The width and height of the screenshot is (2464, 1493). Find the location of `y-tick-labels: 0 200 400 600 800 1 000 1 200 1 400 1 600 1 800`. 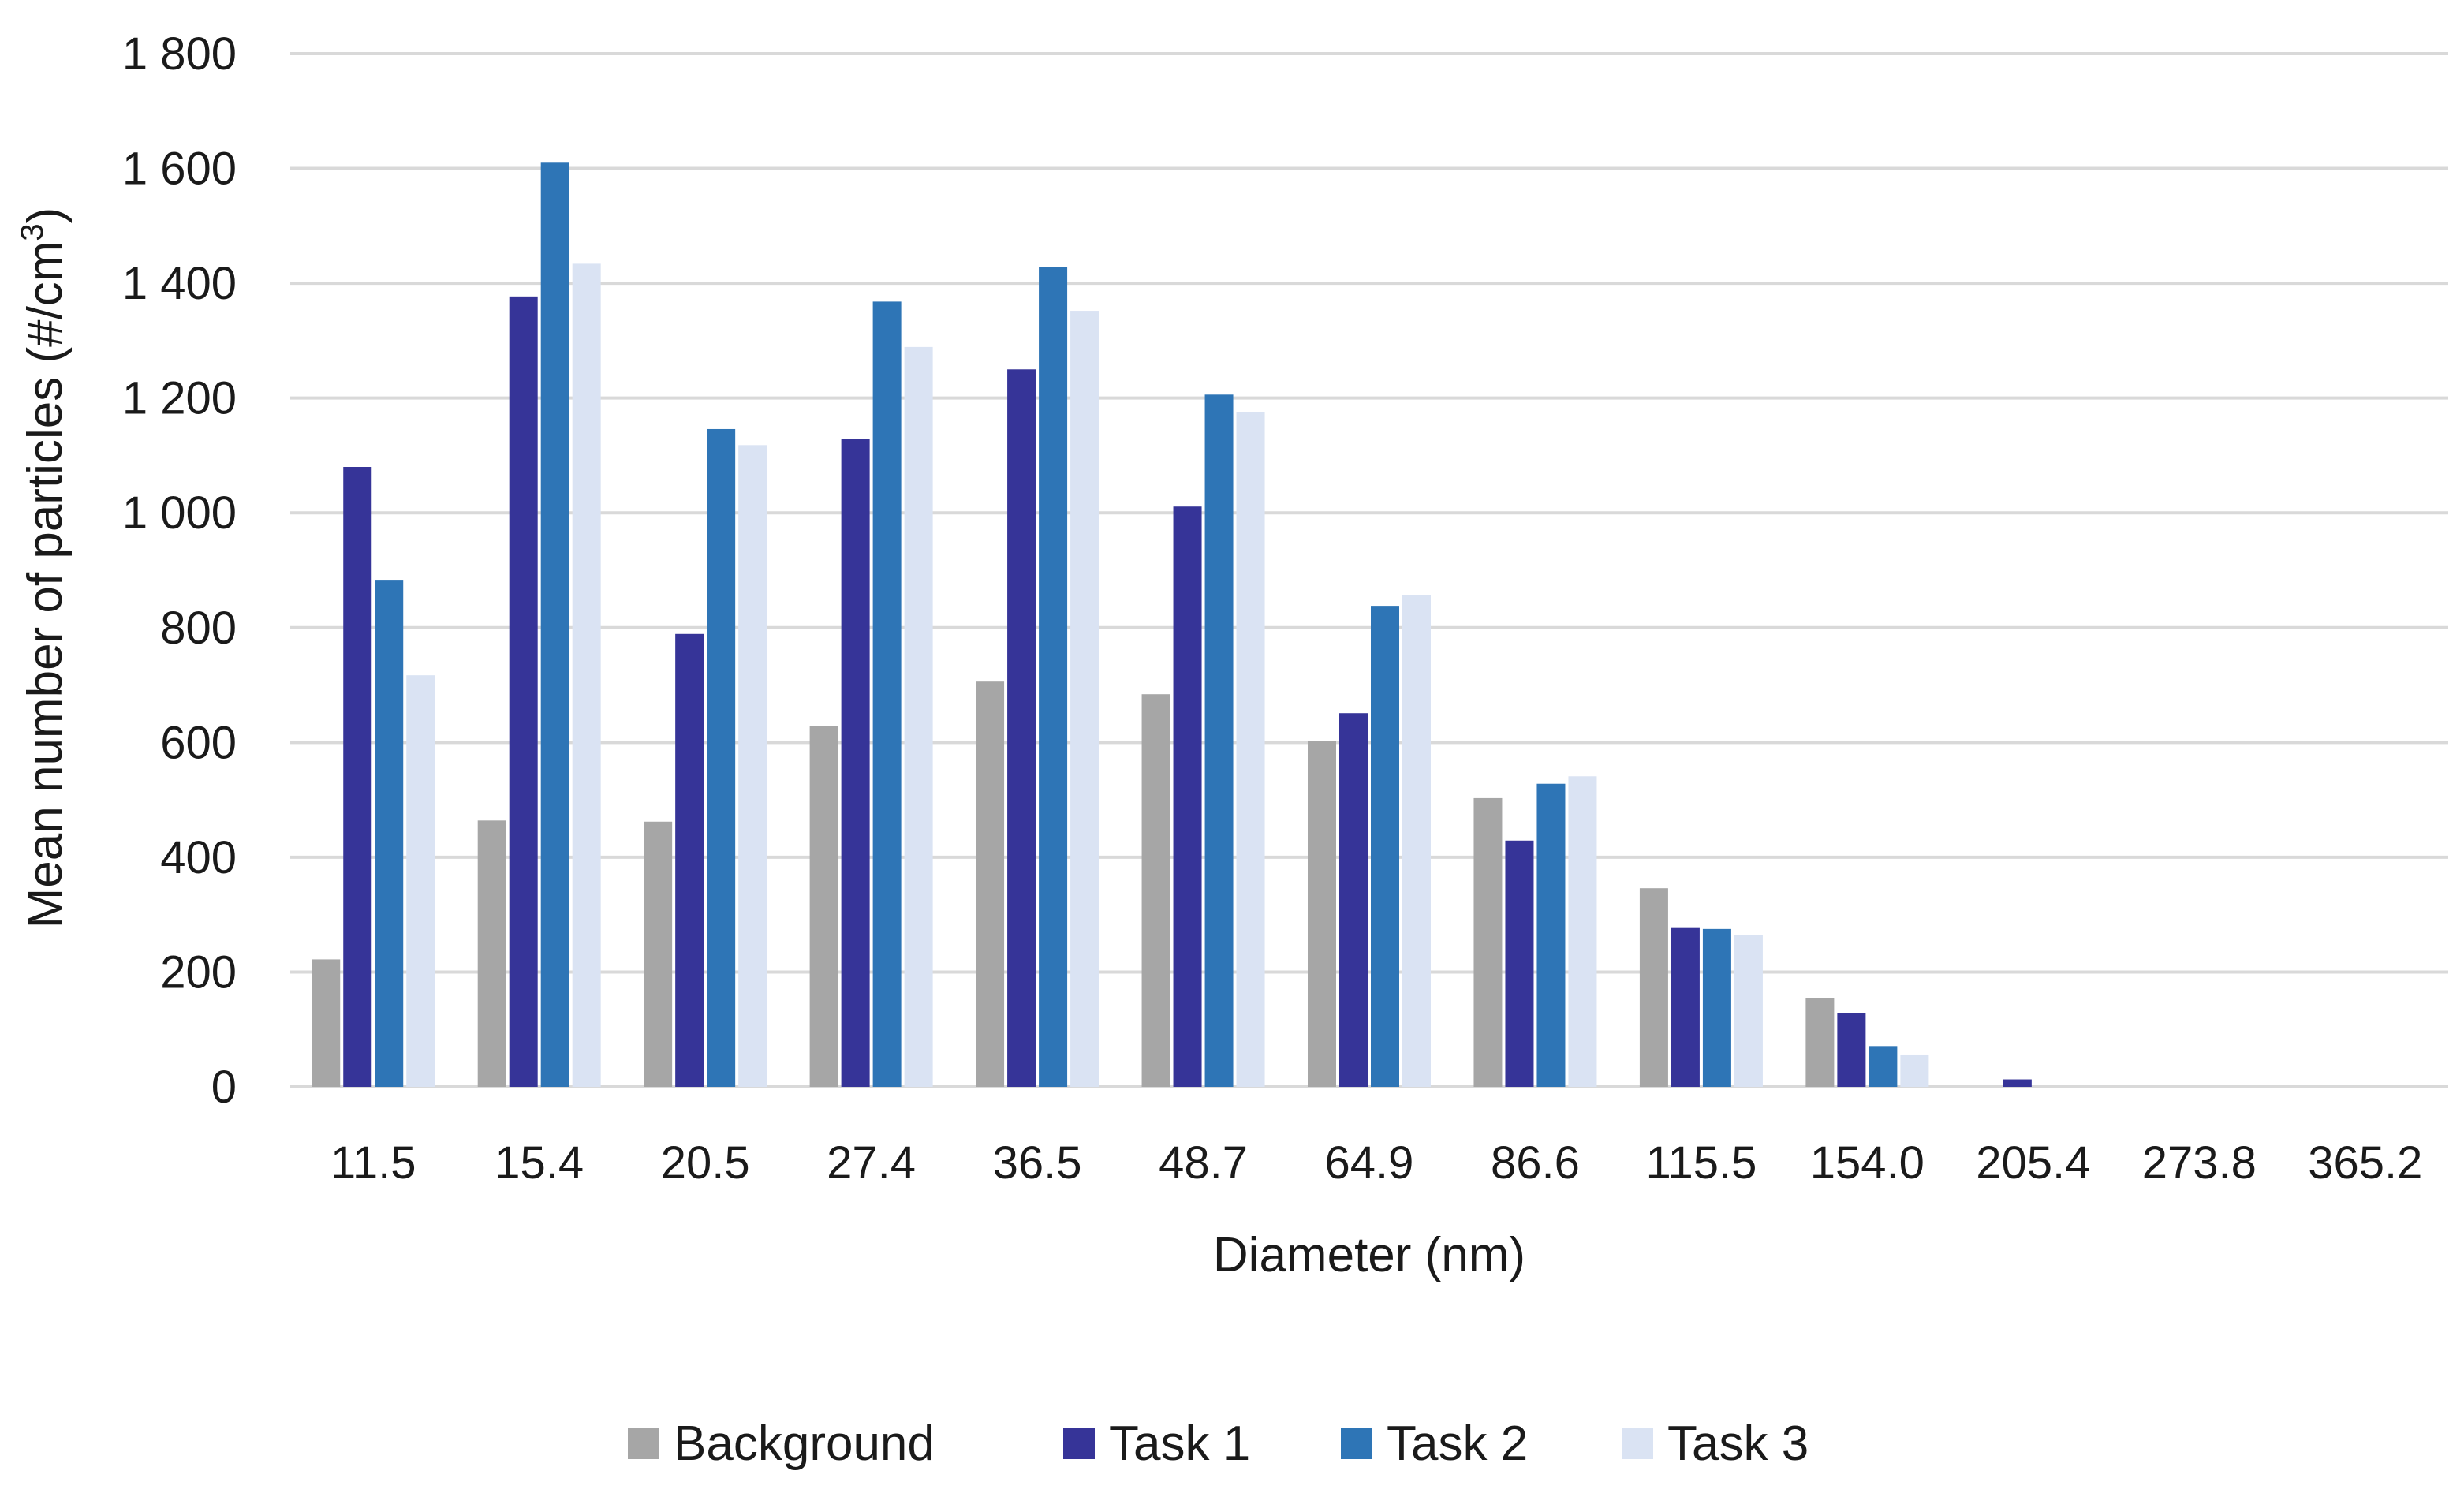

y-tick-labels: 0 200 400 600 800 1 000 1 200 1 400 1 600 1 800 is located at coordinates (179, 570).